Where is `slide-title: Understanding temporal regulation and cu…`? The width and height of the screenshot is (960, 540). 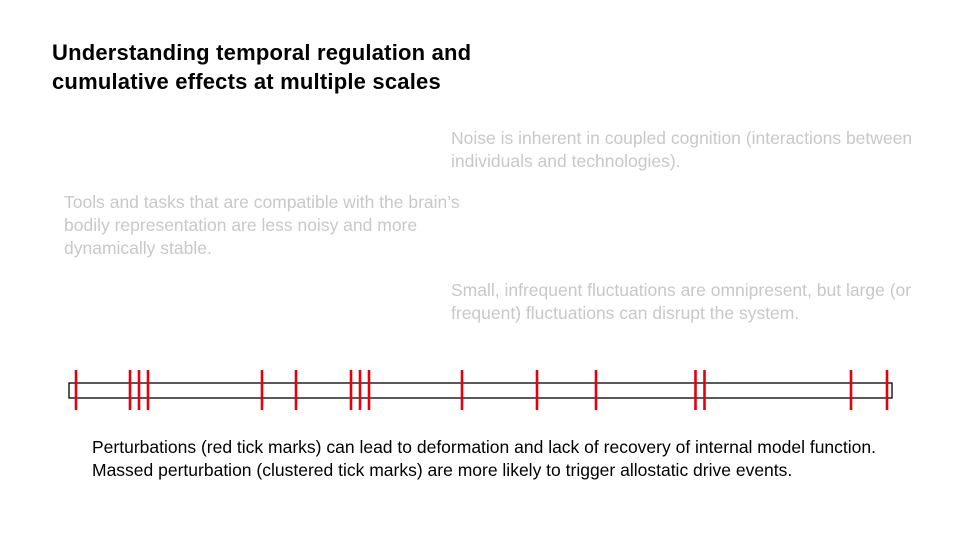 slide-title: Understanding temporal regulation and cu… is located at coordinates (262, 67).